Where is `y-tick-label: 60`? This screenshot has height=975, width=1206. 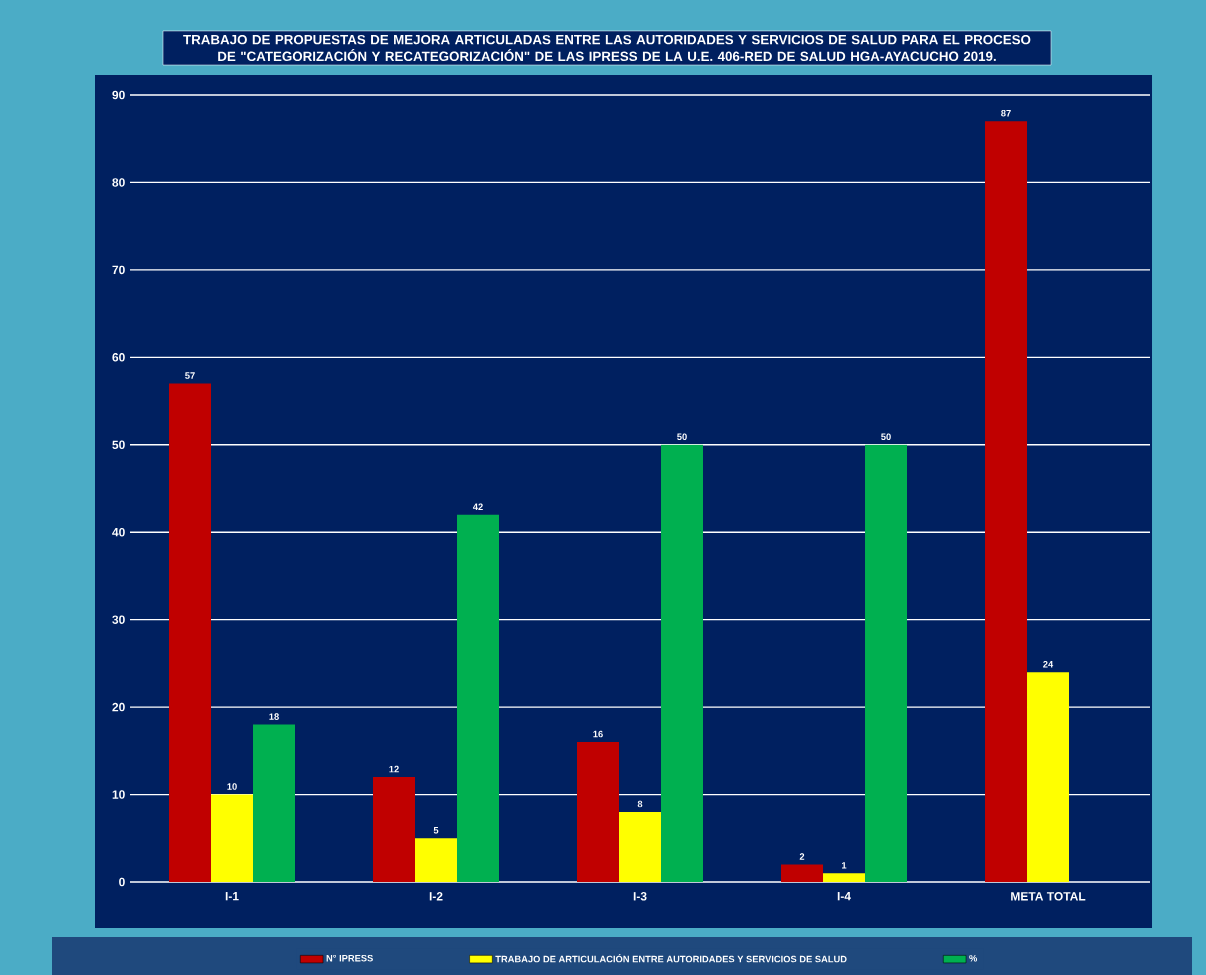 y-tick-label: 60 is located at coordinates (118, 357).